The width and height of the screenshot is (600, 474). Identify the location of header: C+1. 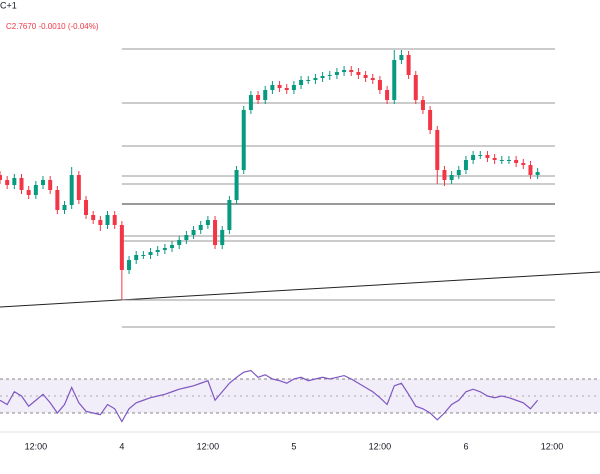
(8, 5).